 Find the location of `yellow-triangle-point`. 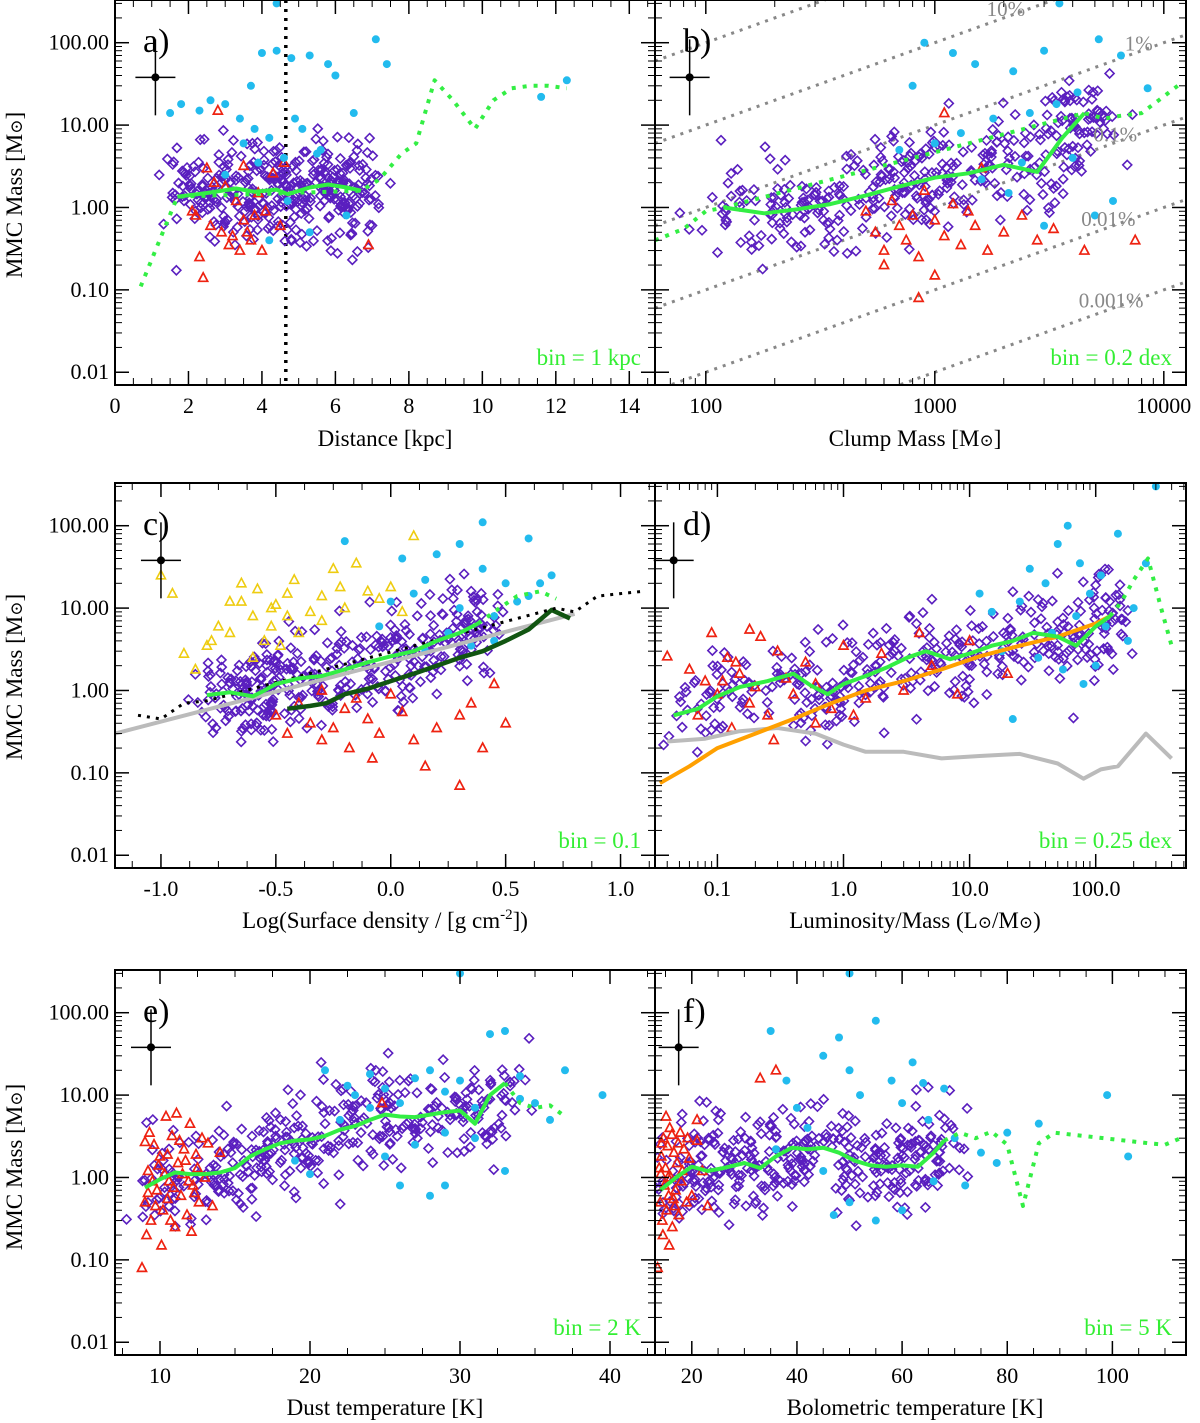

yellow-triangle-point is located at coordinates (241, 600).